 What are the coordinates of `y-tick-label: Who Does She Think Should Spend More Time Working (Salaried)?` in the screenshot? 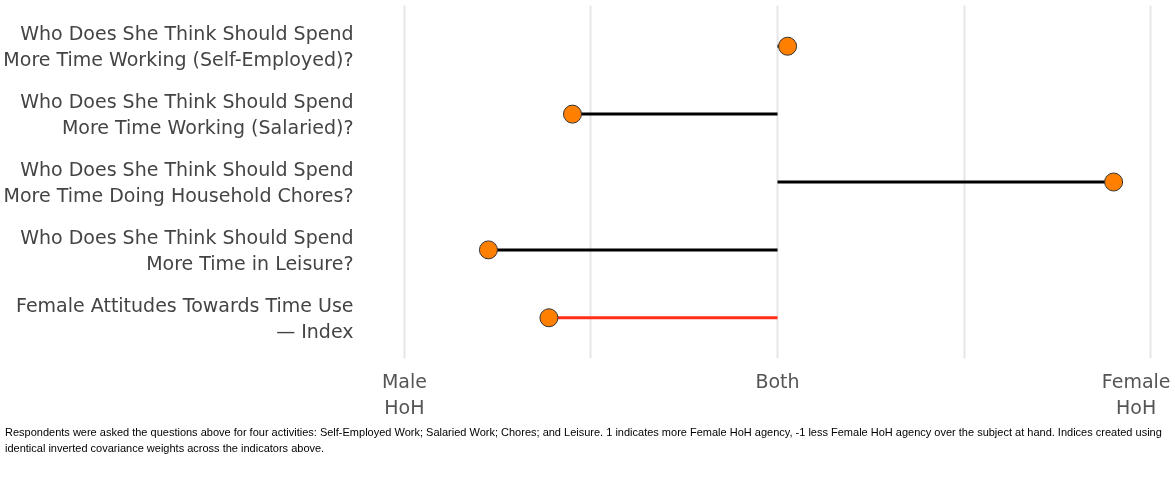 It's located at (187, 114).